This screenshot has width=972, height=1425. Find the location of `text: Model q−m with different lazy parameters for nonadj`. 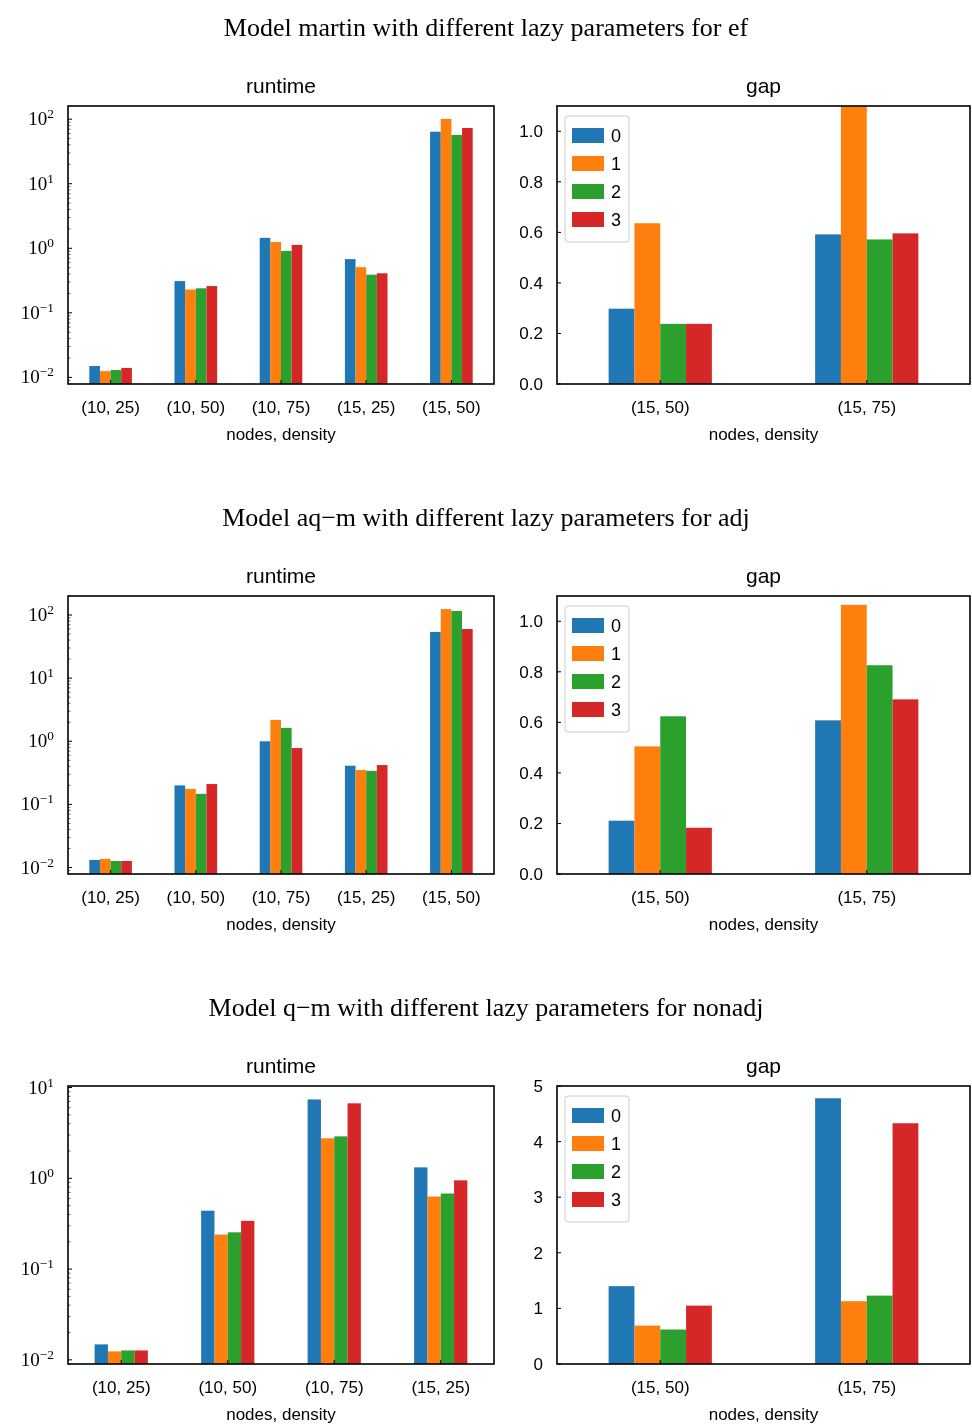

text: Model q−m with different lazy parameters for nonadj is located at coordinates (486, 1007).